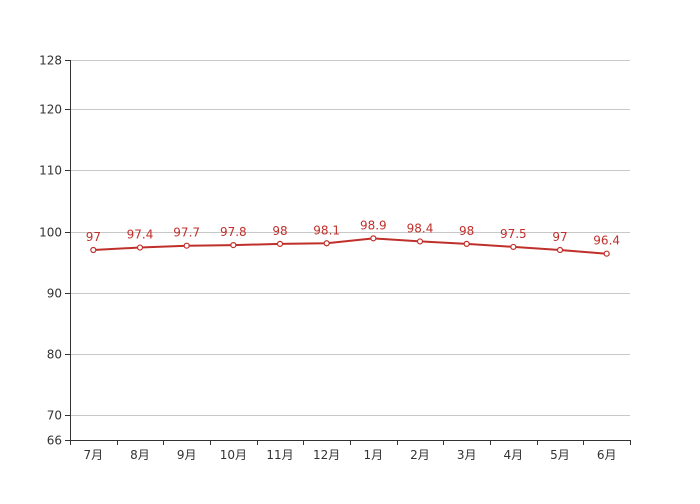  I want to click on x-tick-label-4: 11月, so click(279, 455).